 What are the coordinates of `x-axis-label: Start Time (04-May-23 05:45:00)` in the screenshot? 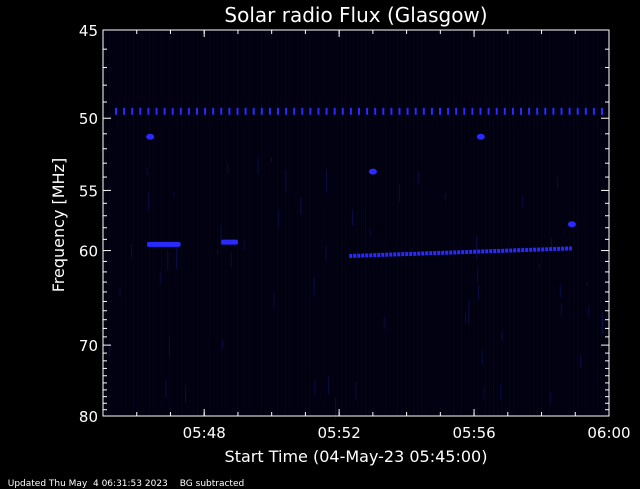 It's located at (356, 456).